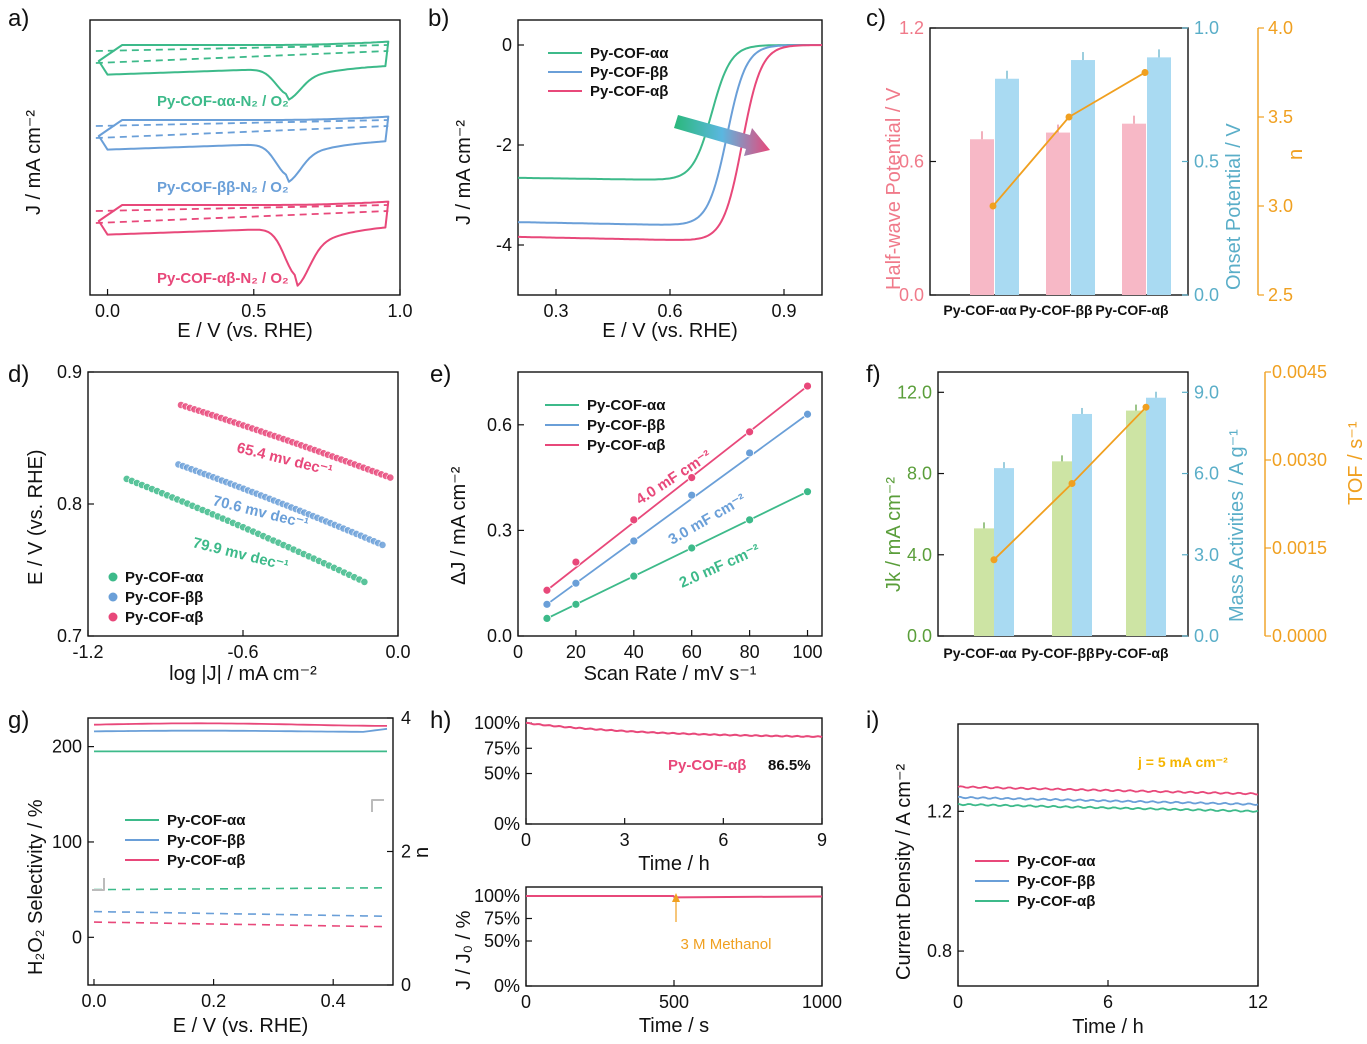 The height and width of the screenshot is (1044, 1367). What do you see at coordinates (919, 474) in the screenshot?
I see `y-tick-label-left: 8.0` at bounding box center [919, 474].